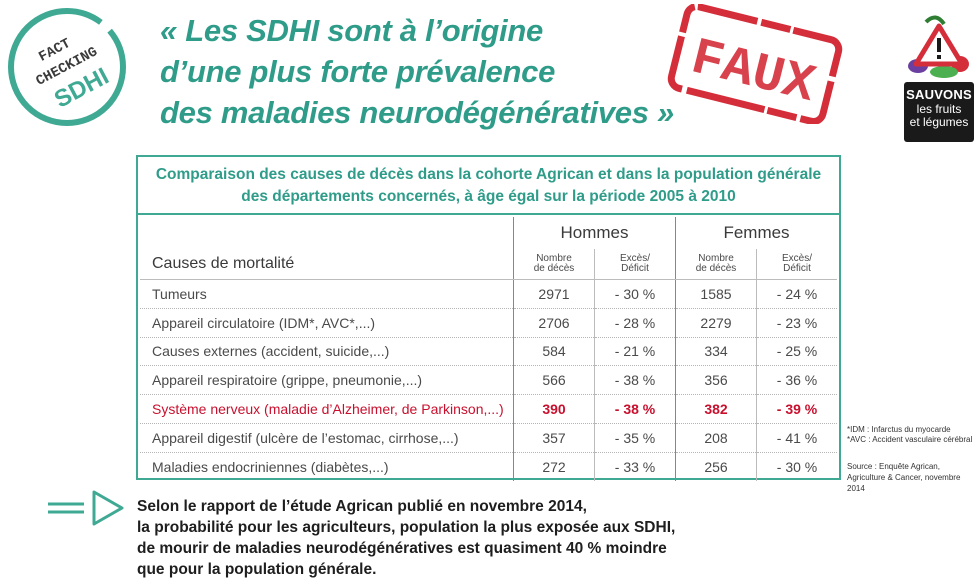 The height and width of the screenshot is (584, 978). I want to click on row-men-count: 357, so click(554, 438).